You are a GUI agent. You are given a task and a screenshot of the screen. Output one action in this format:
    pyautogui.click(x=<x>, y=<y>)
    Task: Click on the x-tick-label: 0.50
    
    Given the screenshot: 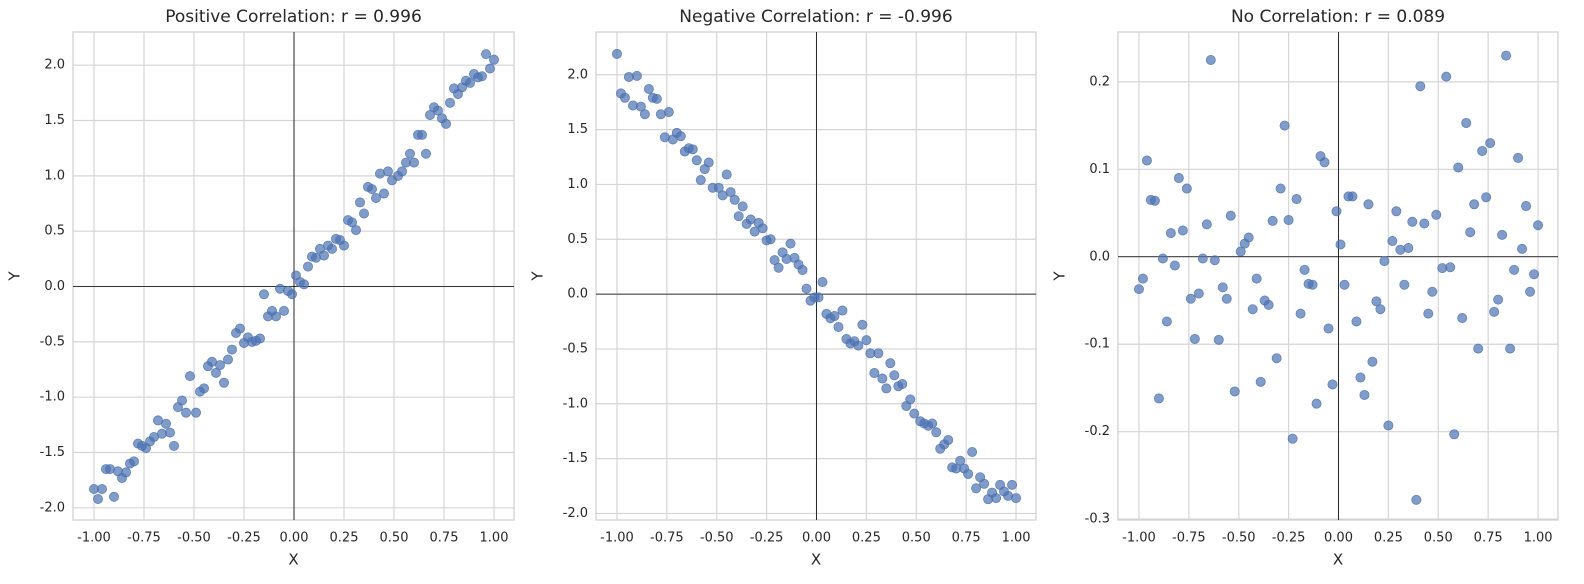 What is the action you would take?
    pyautogui.click(x=1438, y=538)
    